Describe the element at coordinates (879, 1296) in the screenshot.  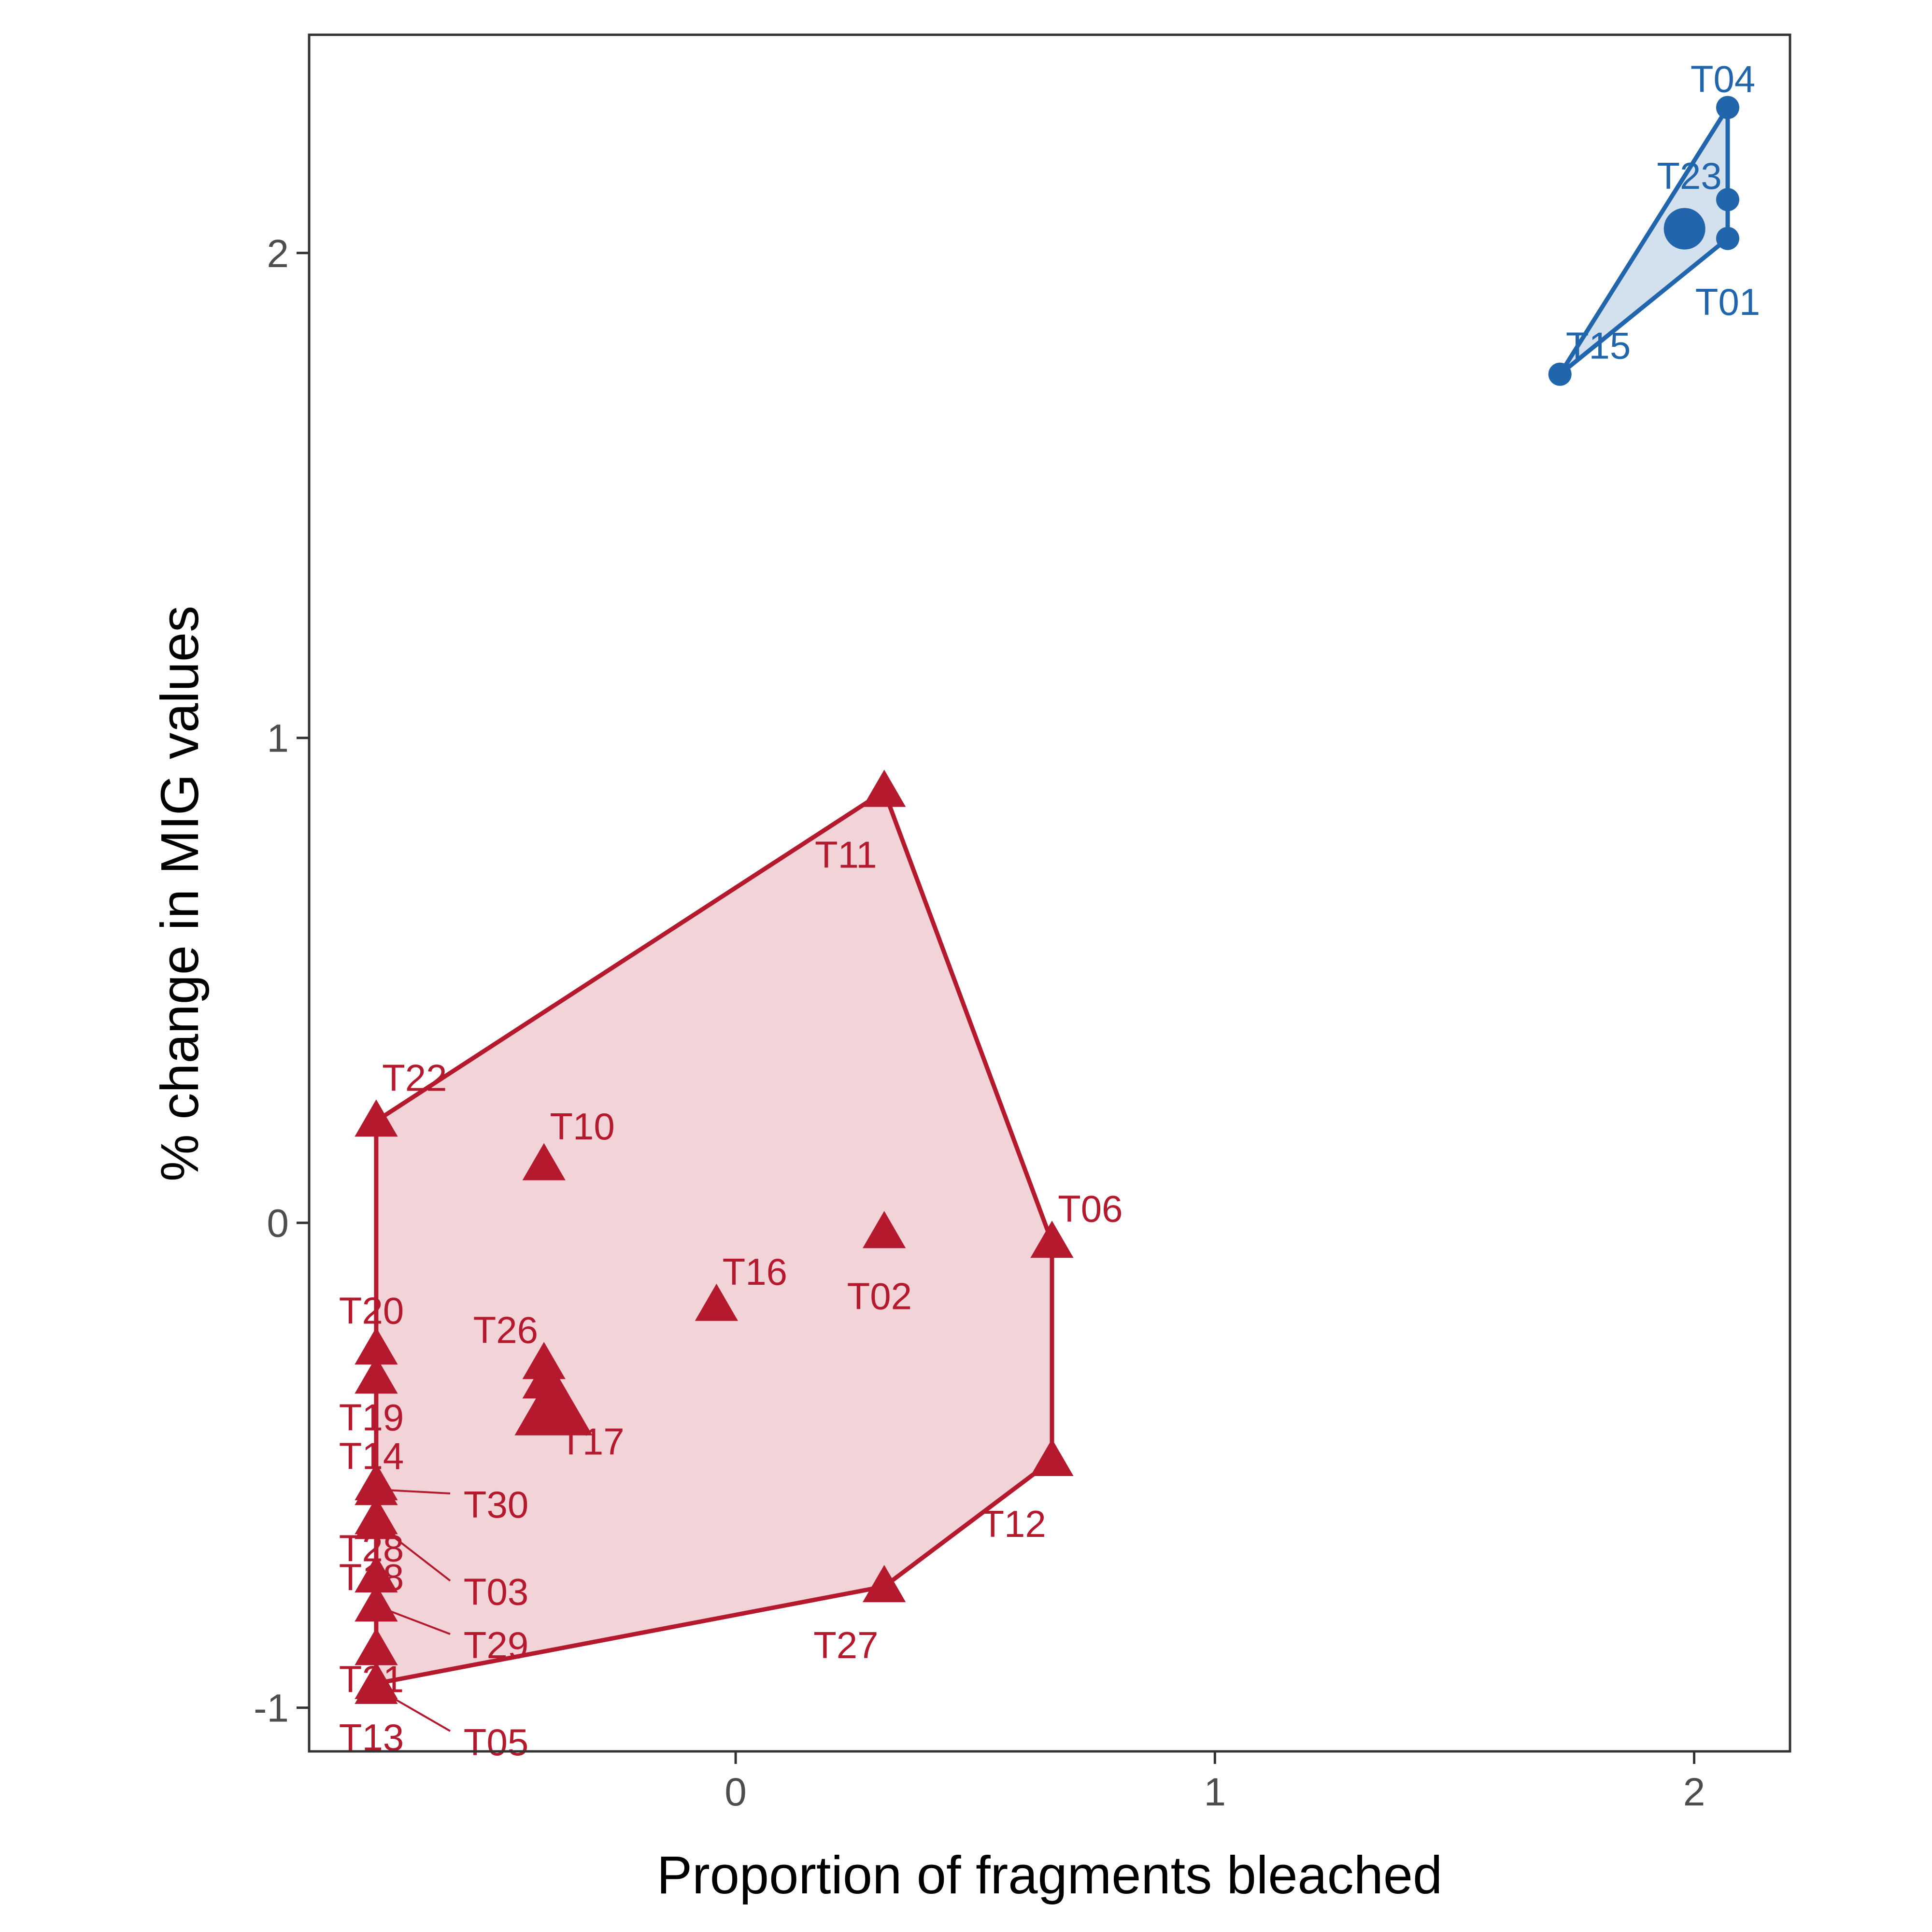
I see `point-label-T02: T02` at that location.